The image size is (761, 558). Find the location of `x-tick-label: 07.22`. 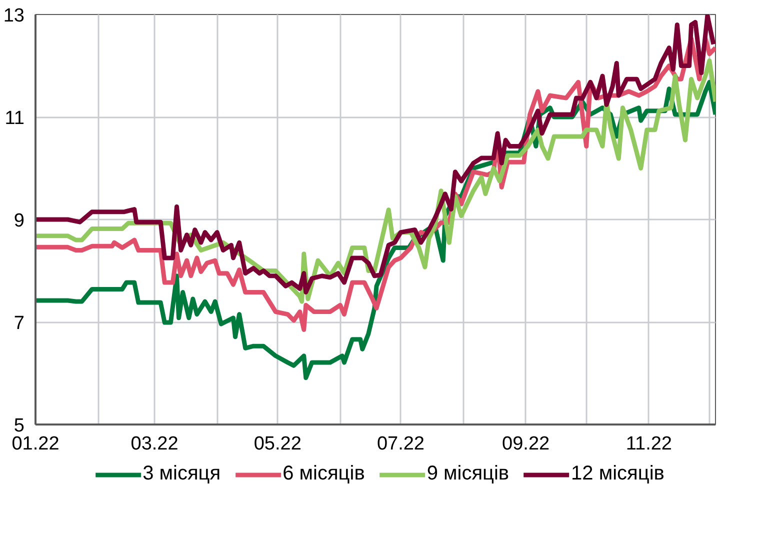

x-tick-label: 07.22 is located at coordinates (400, 444).